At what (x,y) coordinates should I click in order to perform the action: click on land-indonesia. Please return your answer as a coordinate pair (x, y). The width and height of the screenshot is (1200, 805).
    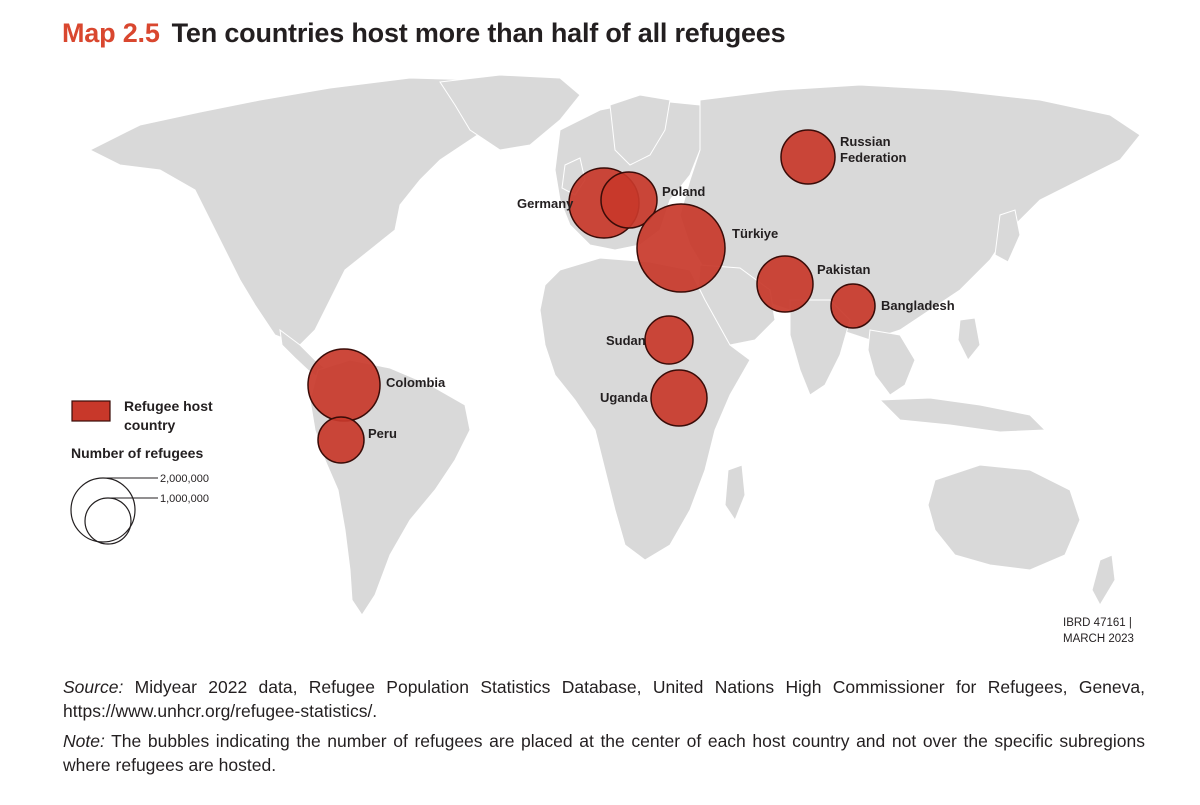
    Looking at the image, I should click on (962, 415).